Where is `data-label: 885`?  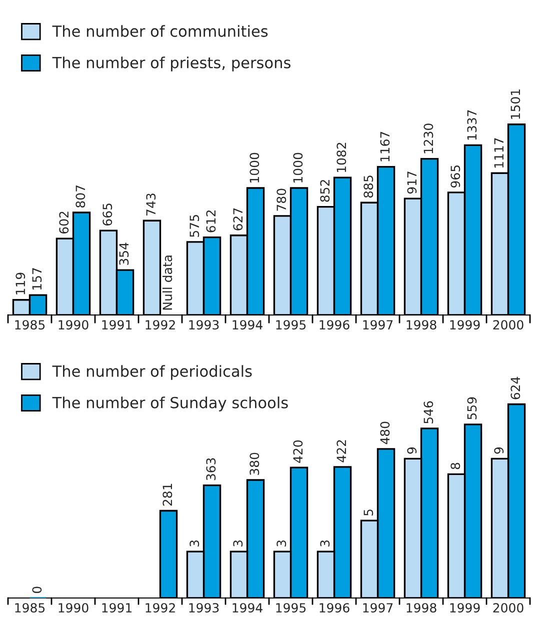
data-label: 885 is located at coordinates (369, 187).